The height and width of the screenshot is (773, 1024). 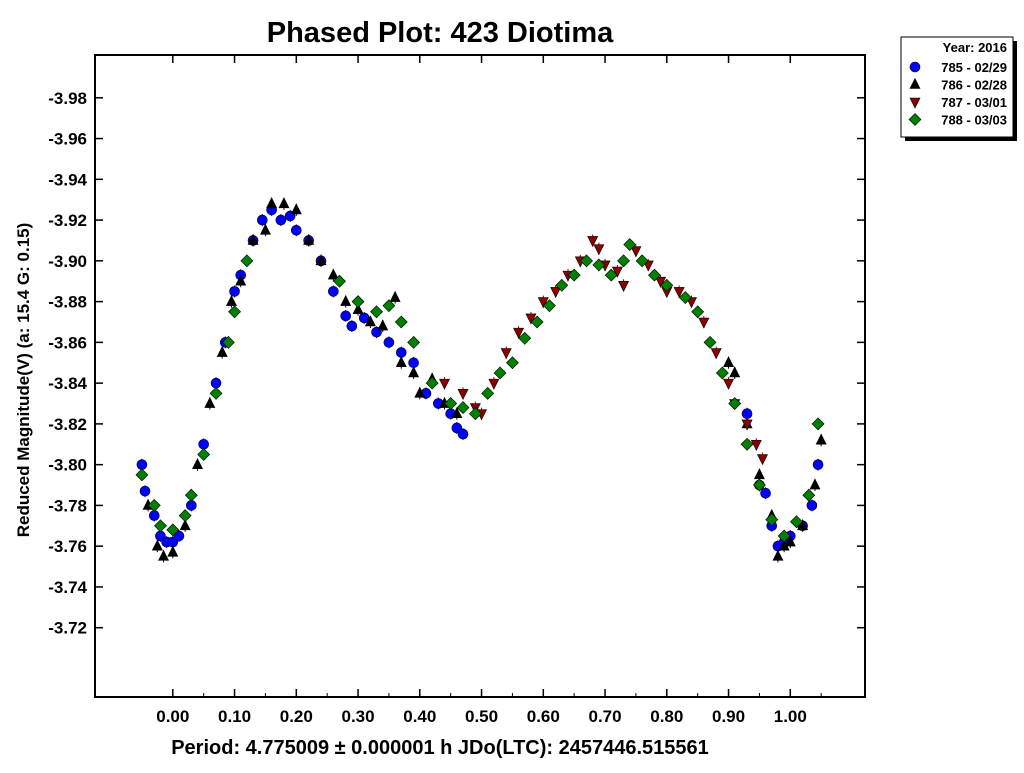 What do you see at coordinates (67, 383) in the screenshot?
I see `y-tick-label: -3.84` at bounding box center [67, 383].